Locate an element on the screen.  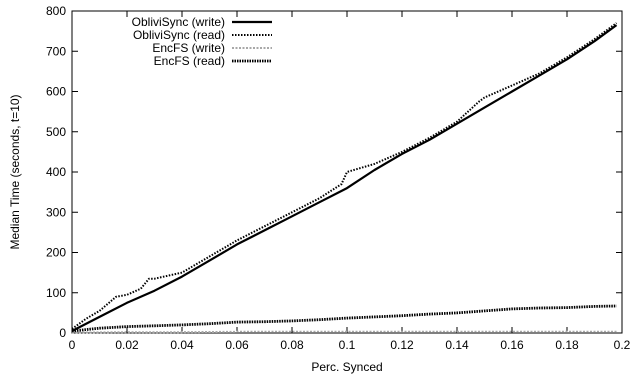
y-tick-label: 700 is located at coordinates (56, 51).